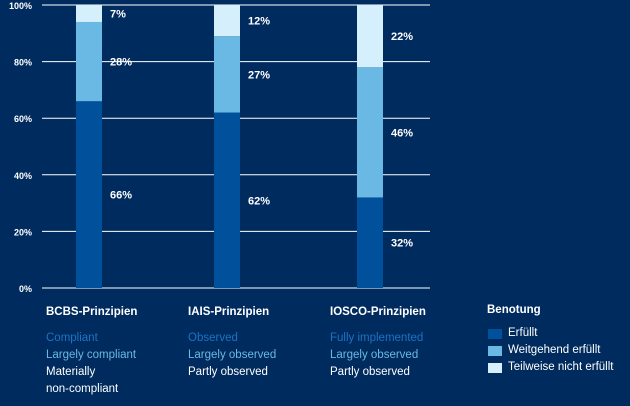  Describe the element at coordinates (377, 338) in the screenshot. I see `category-line-fully-implemented: Fully implemented` at that location.